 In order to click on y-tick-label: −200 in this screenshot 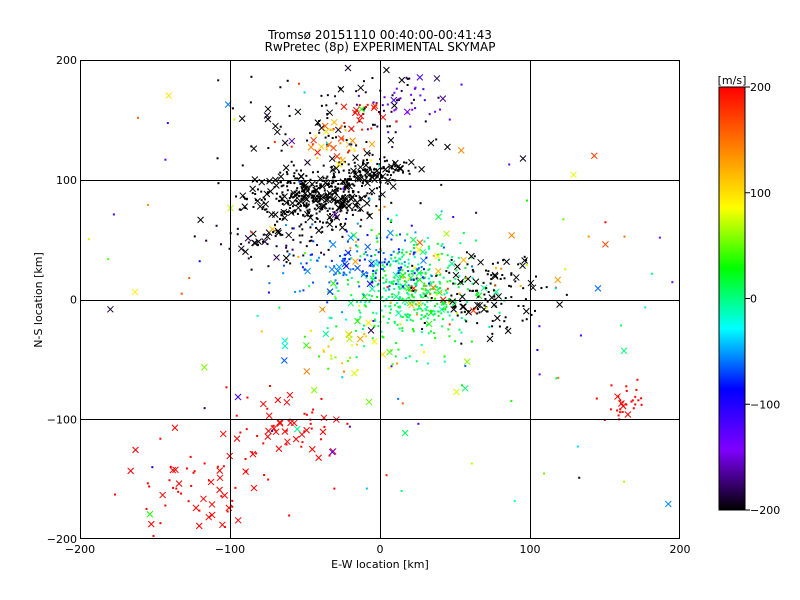, I will do `click(62, 539)`.